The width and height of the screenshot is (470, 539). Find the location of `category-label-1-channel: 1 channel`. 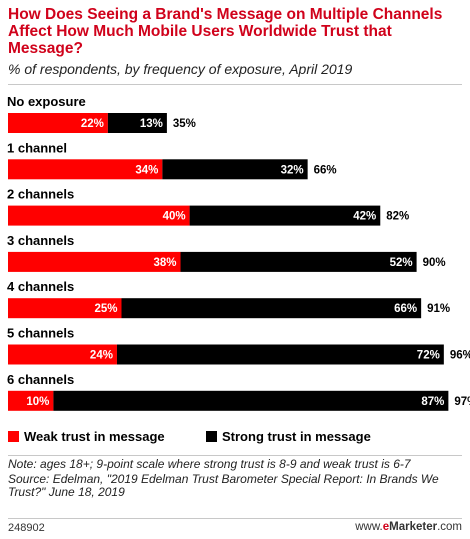

category-label-1-channel: 1 channel is located at coordinates (37, 147).